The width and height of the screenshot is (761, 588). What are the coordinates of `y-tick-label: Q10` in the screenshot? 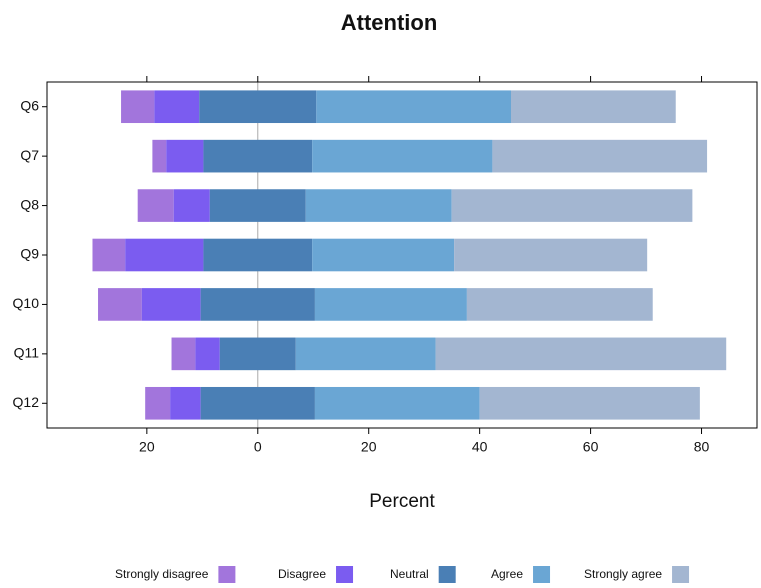 It's located at (26, 303).